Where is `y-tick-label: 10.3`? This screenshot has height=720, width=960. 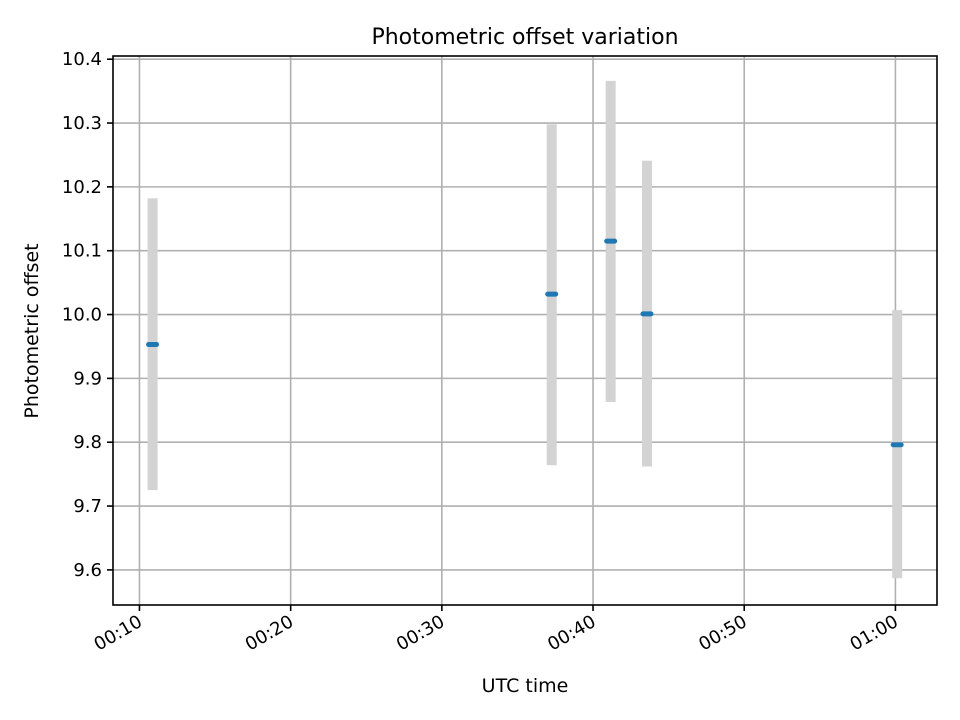 y-tick-label: 10.3 is located at coordinates (82, 123).